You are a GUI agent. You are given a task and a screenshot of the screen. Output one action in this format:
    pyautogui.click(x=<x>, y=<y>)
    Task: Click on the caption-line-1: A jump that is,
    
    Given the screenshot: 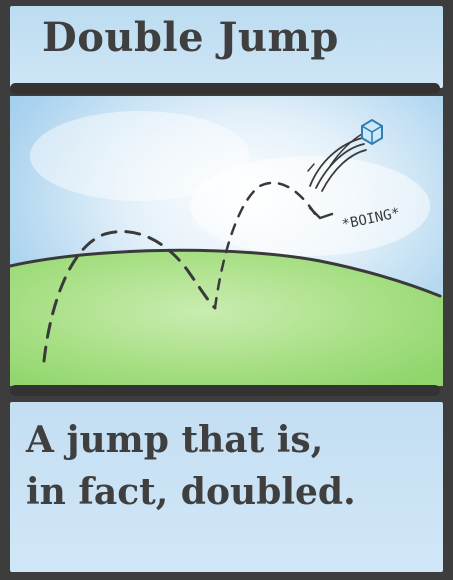 What is the action you would take?
    pyautogui.click(x=175, y=440)
    